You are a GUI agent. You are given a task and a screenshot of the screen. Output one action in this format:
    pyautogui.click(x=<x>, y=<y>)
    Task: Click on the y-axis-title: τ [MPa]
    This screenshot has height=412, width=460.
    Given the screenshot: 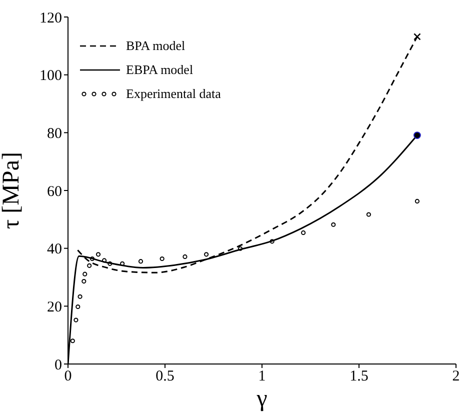 What is the action you would take?
    pyautogui.click(x=12, y=190)
    